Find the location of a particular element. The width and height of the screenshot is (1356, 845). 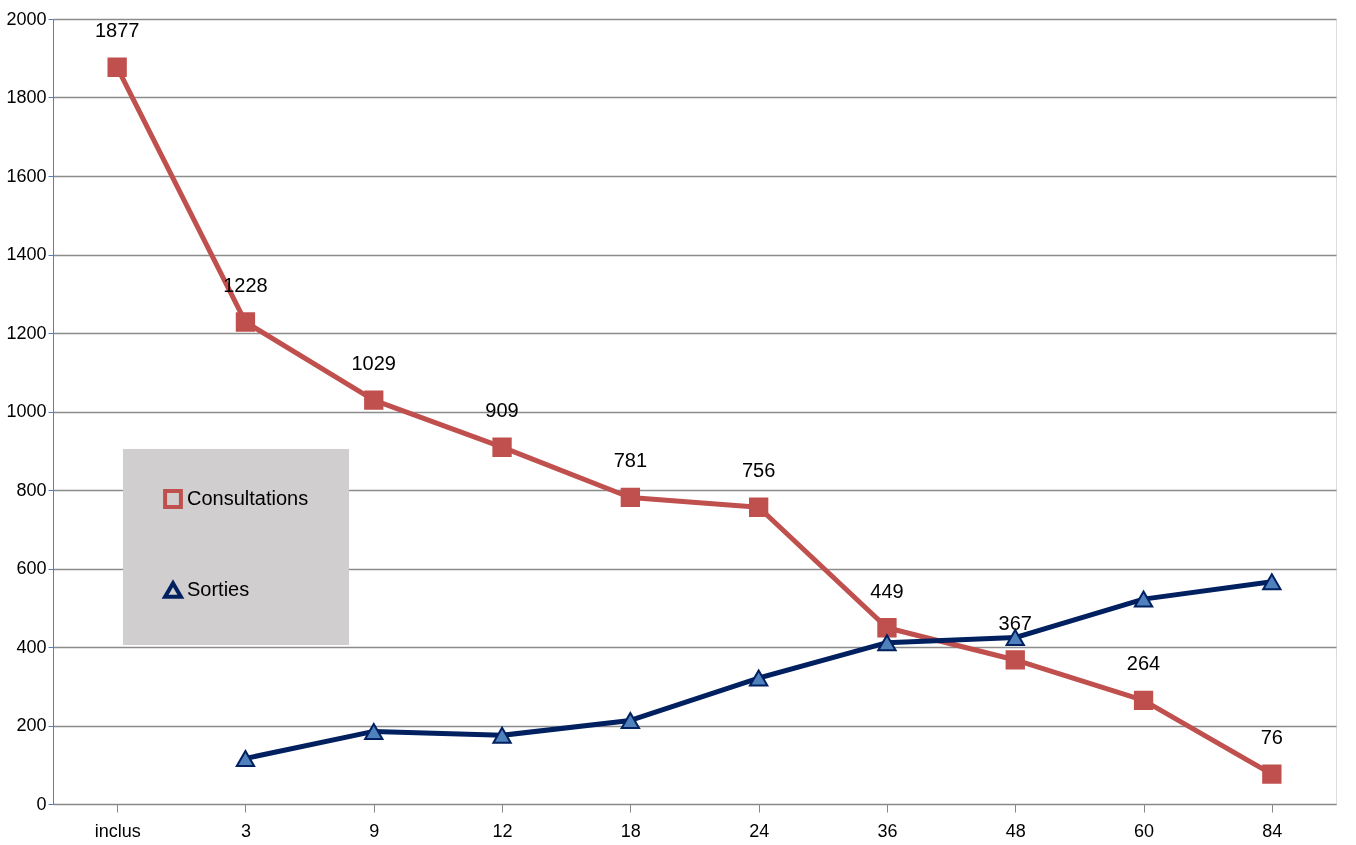

y-tick-label: 1400 is located at coordinates (26, 254).